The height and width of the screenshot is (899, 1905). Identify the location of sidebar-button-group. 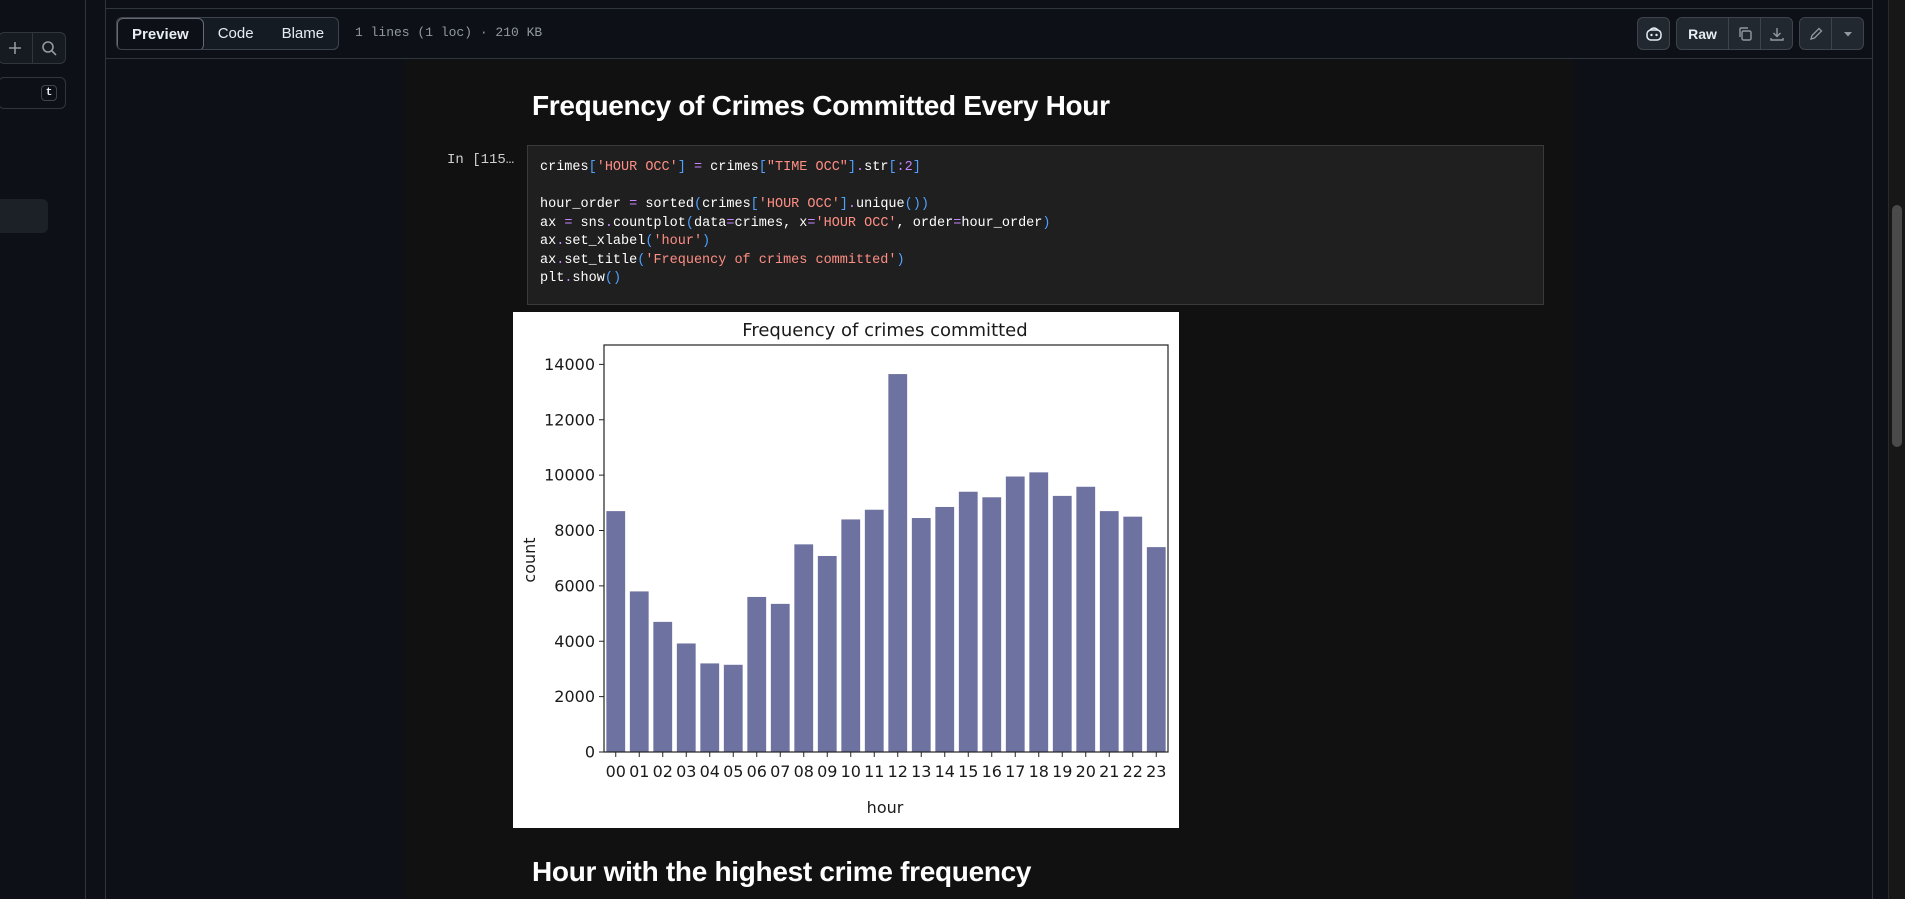
(33, 48).